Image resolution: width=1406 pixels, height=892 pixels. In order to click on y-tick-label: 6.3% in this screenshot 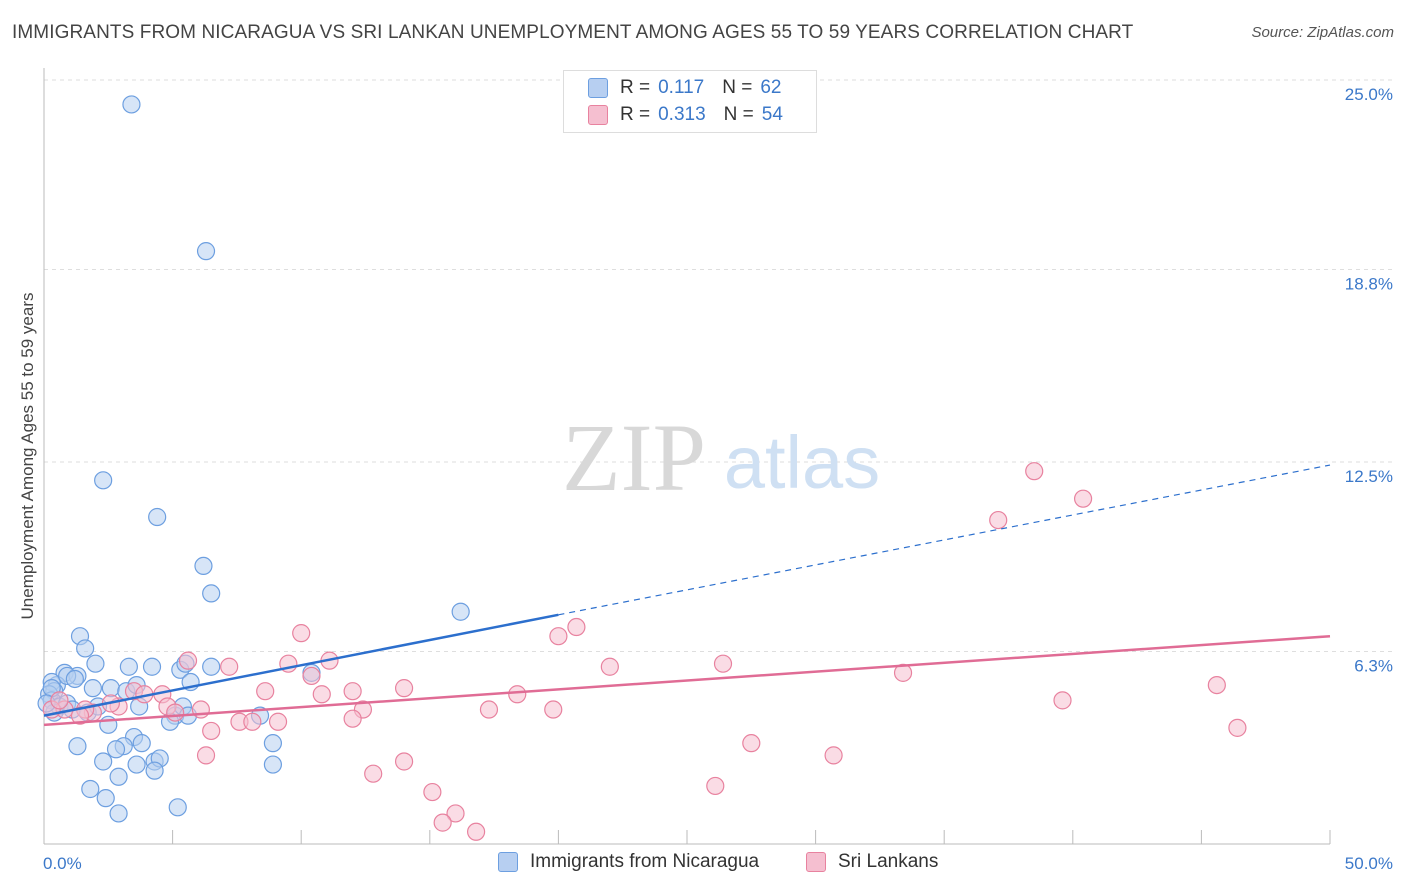, I will do `click(1373, 665)`.